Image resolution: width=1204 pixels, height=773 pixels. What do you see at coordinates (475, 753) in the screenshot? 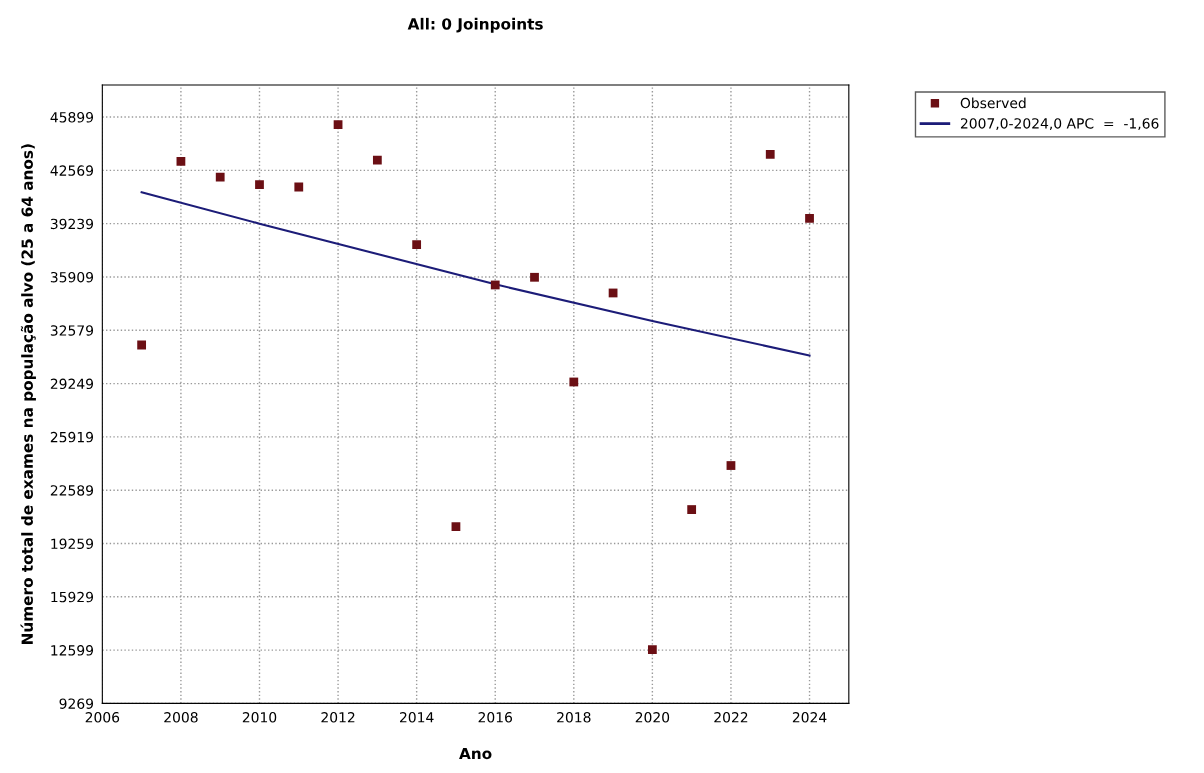
I see `x-axis-title: Ano` at bounding box center [475, 753].